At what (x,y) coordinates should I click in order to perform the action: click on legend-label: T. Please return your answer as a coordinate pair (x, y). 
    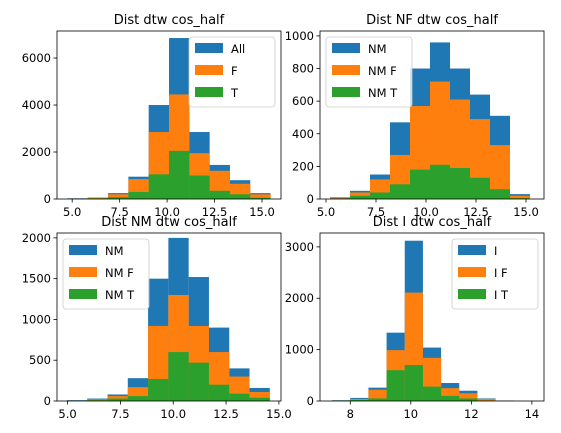
    Looking at the image, I should click on (234, 93).